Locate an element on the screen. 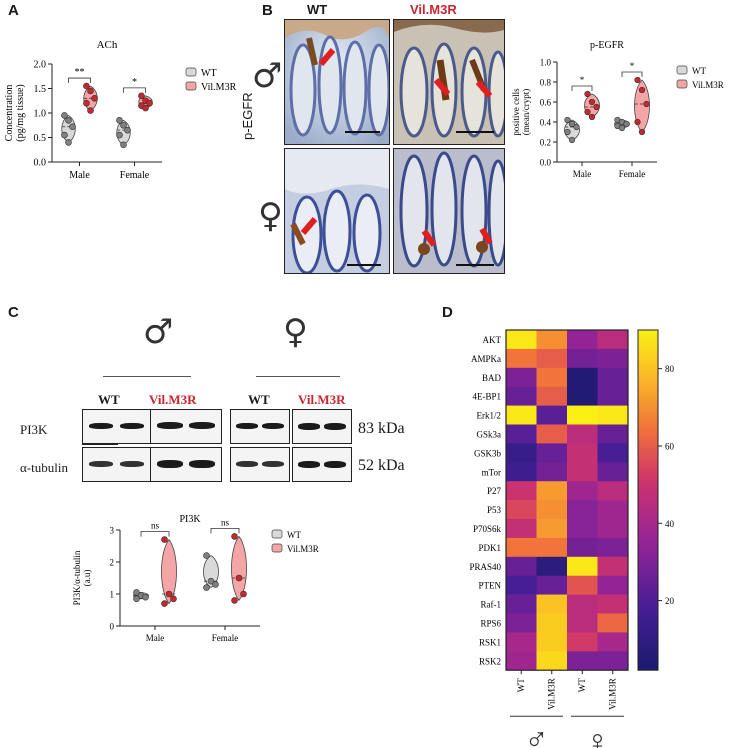 This screenshot has height=748, width=732. heatmap-row-label: GSK3b is located at coordinates (488, 453).